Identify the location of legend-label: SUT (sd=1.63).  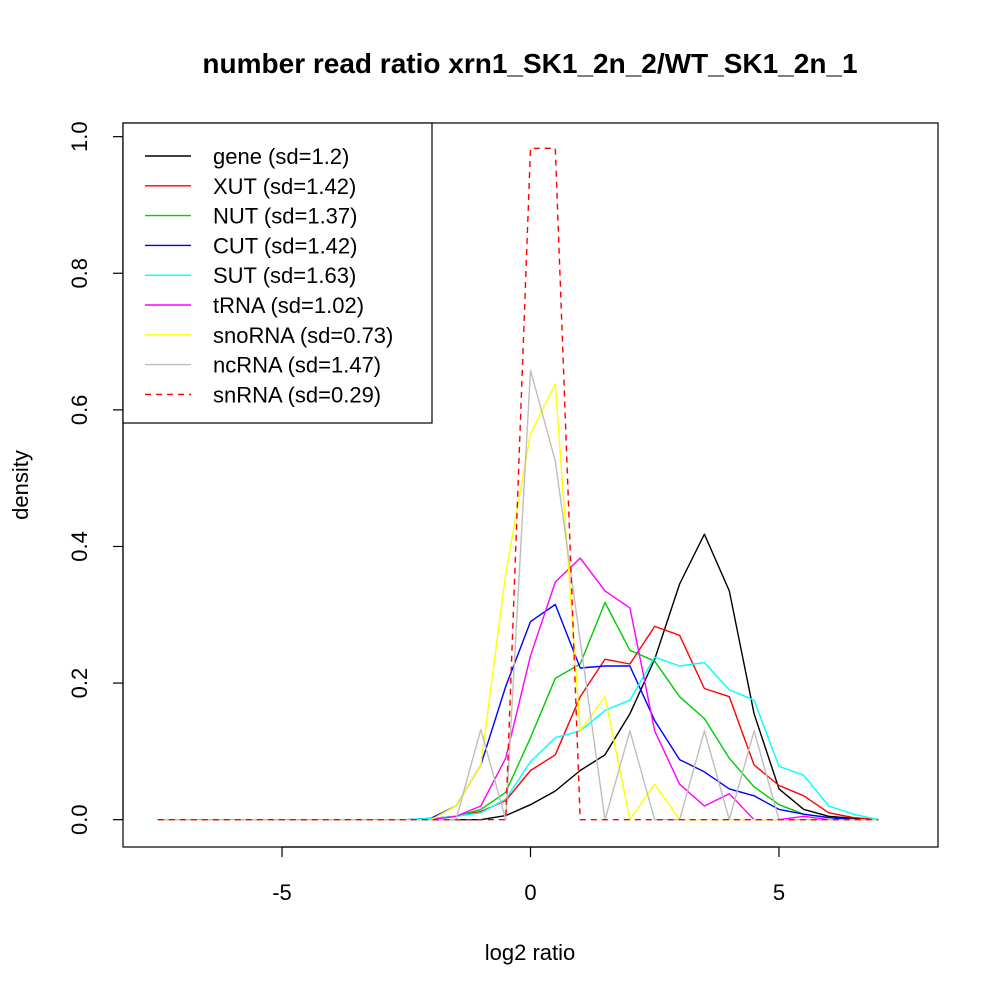
(284, 275).